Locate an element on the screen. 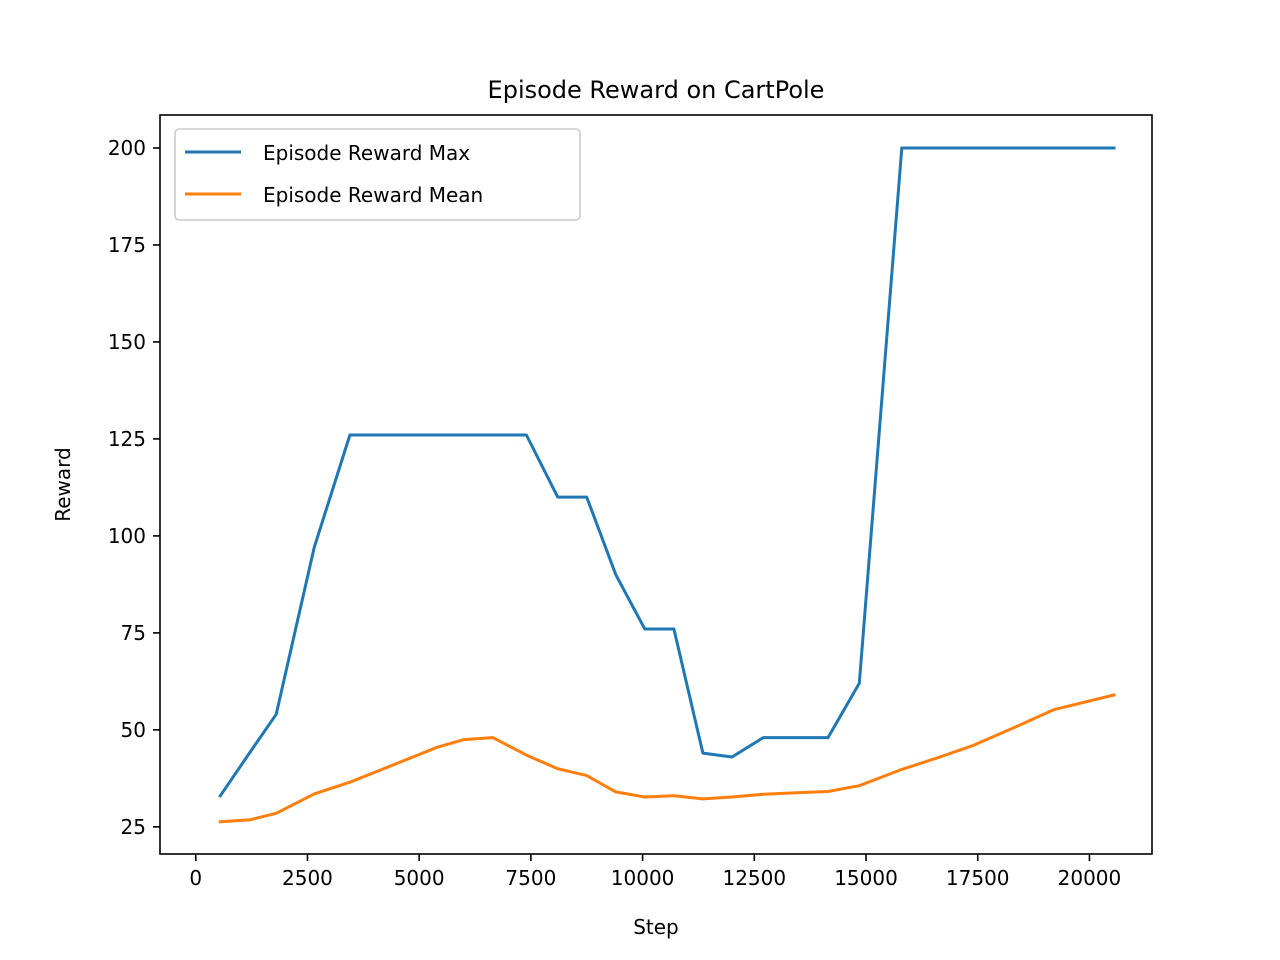 This screenshot has height=960, width=1280. x-axis: 0 2500 5000 7500 10000 12500 15000 17500 20000 is located at coordinates (655, 872).